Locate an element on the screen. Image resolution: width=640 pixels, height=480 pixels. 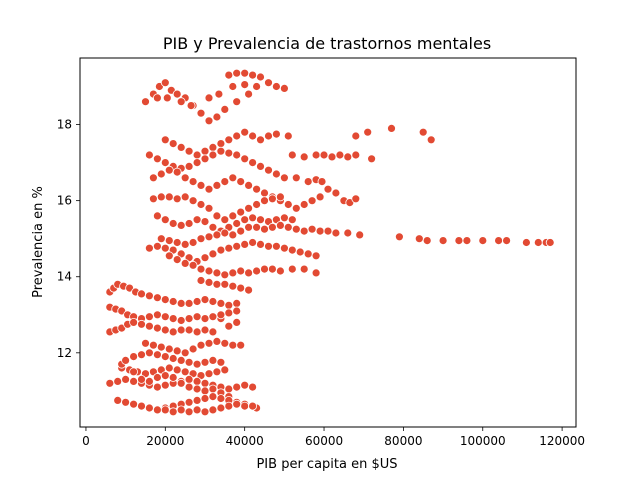
y-tick-label: 12 is located at coordinates (64, 353).